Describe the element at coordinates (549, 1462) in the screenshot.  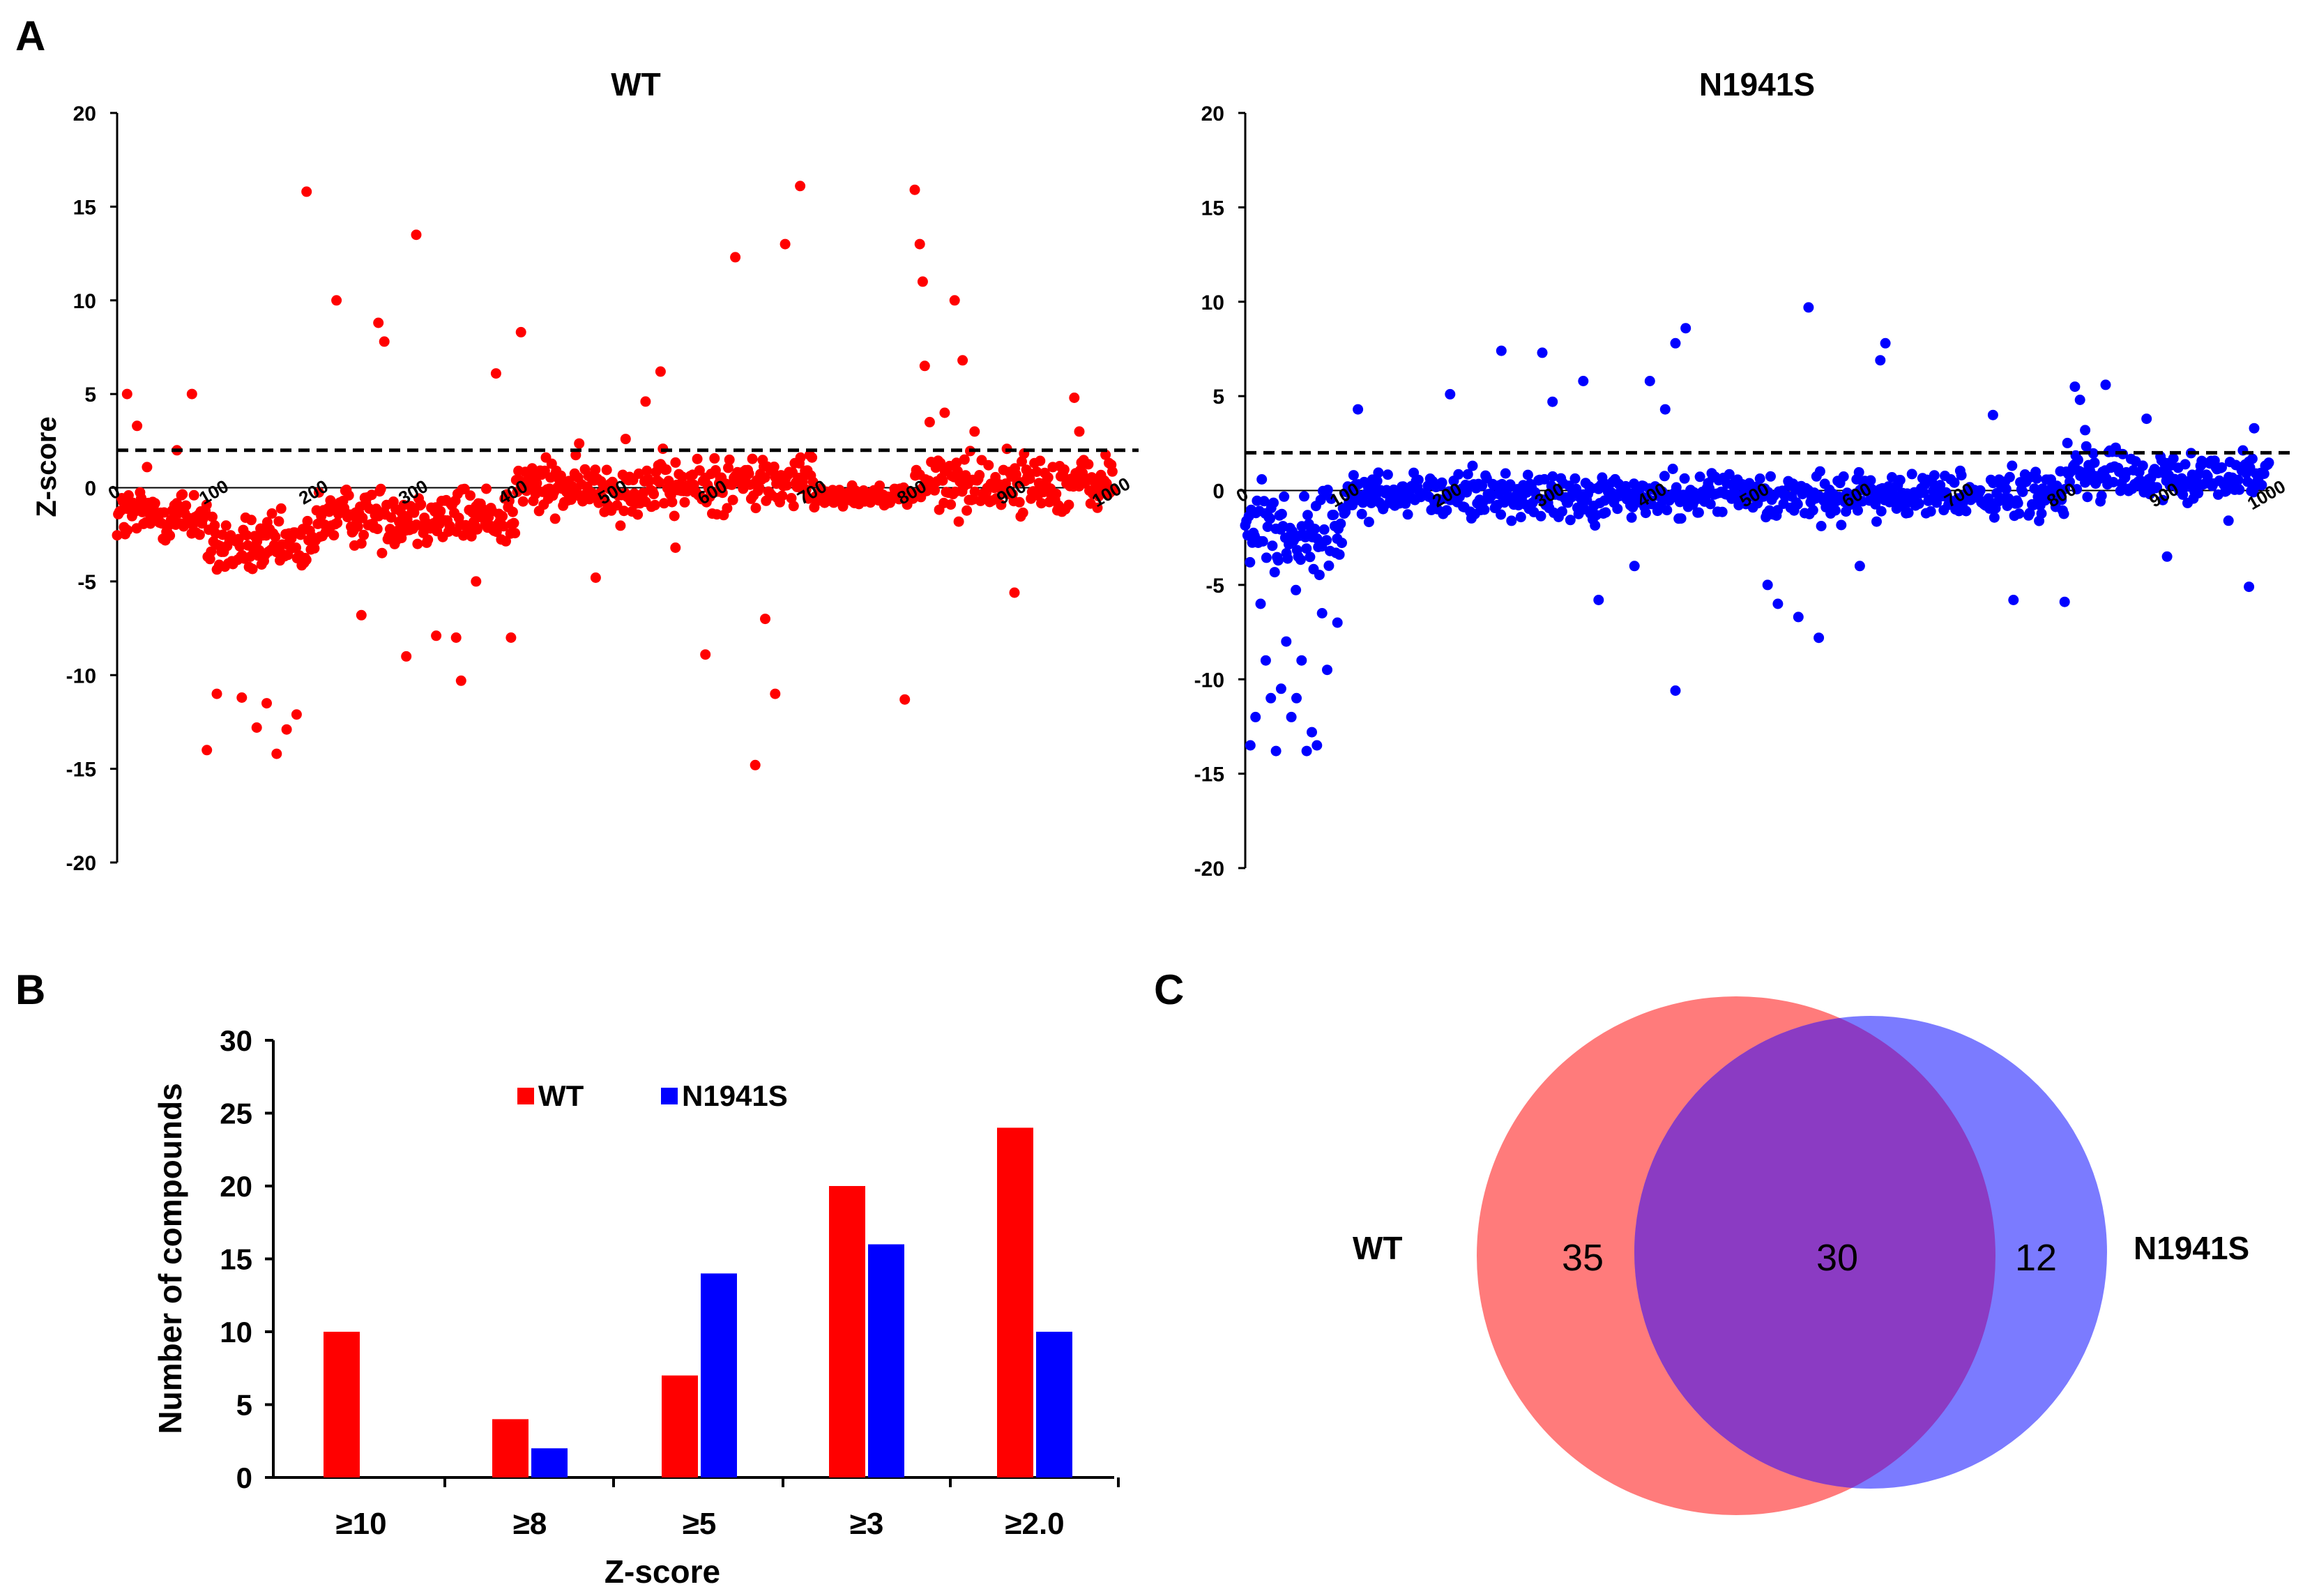
I see `bar-n1941s` at that location.